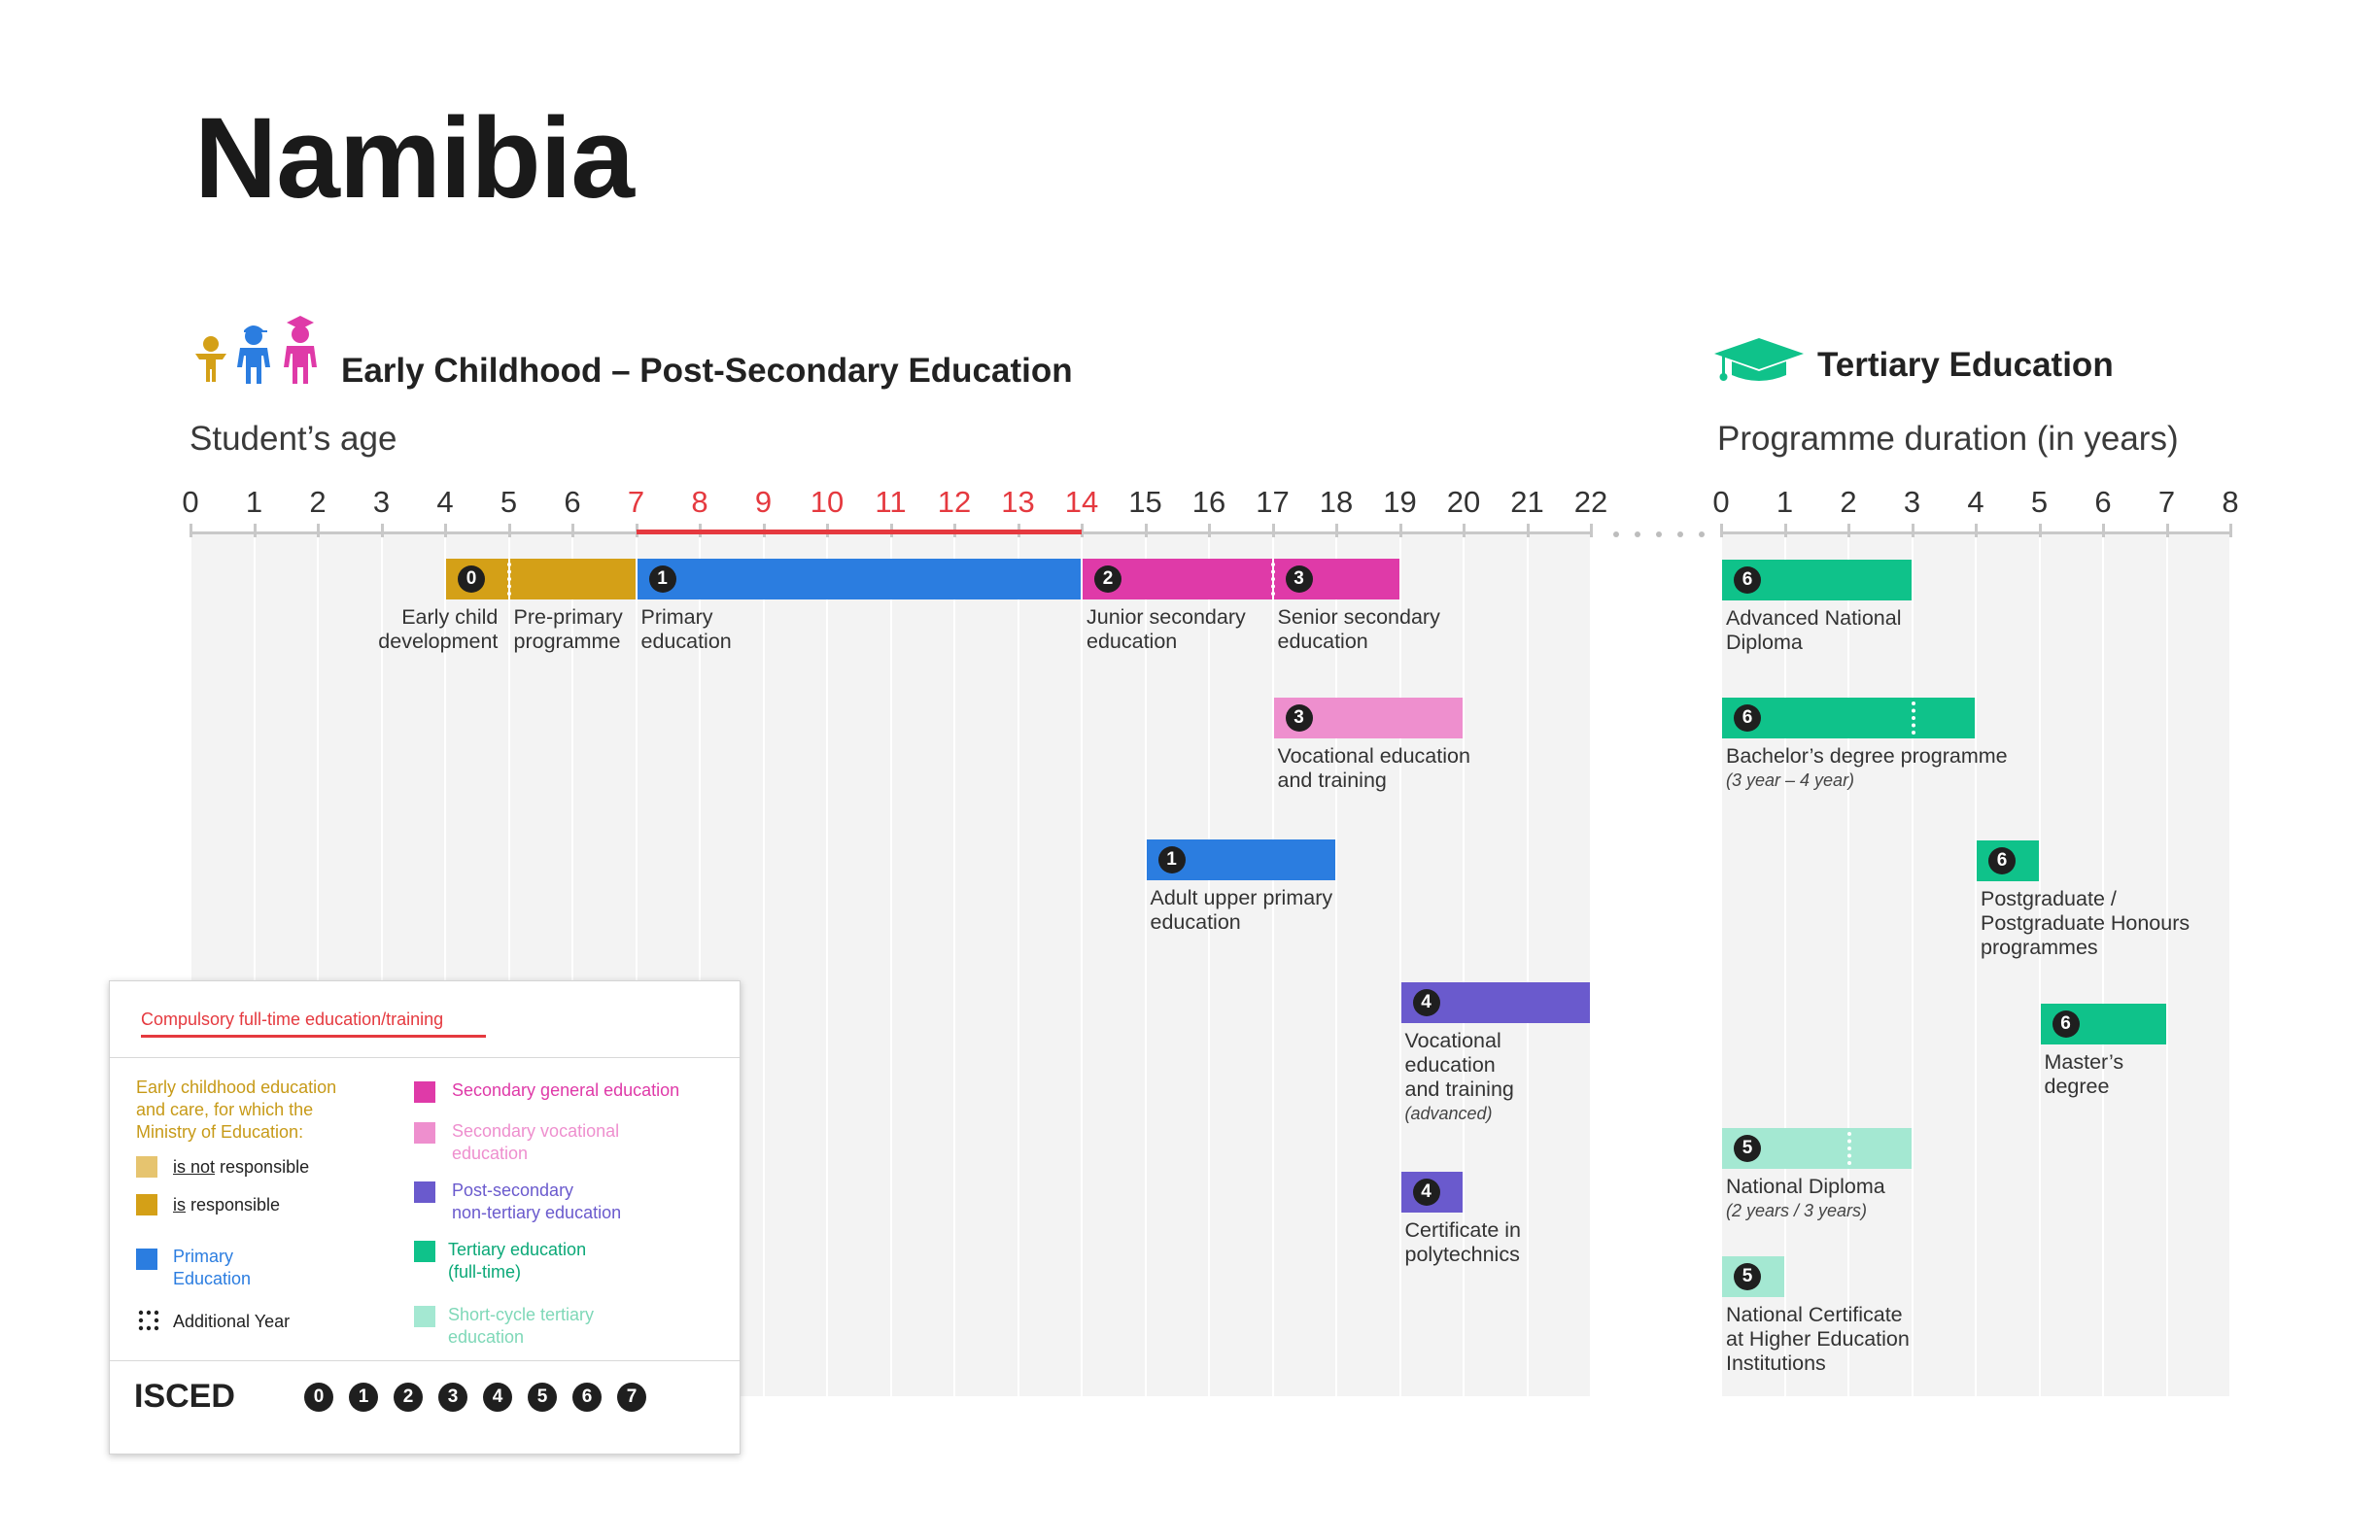 This screenshot has width=2380, height=1540. Describe the element at coordinates (292, 1019) in the screenshot. I see `legend-compulsory-label: Compulsory full-time education/training` at that location.